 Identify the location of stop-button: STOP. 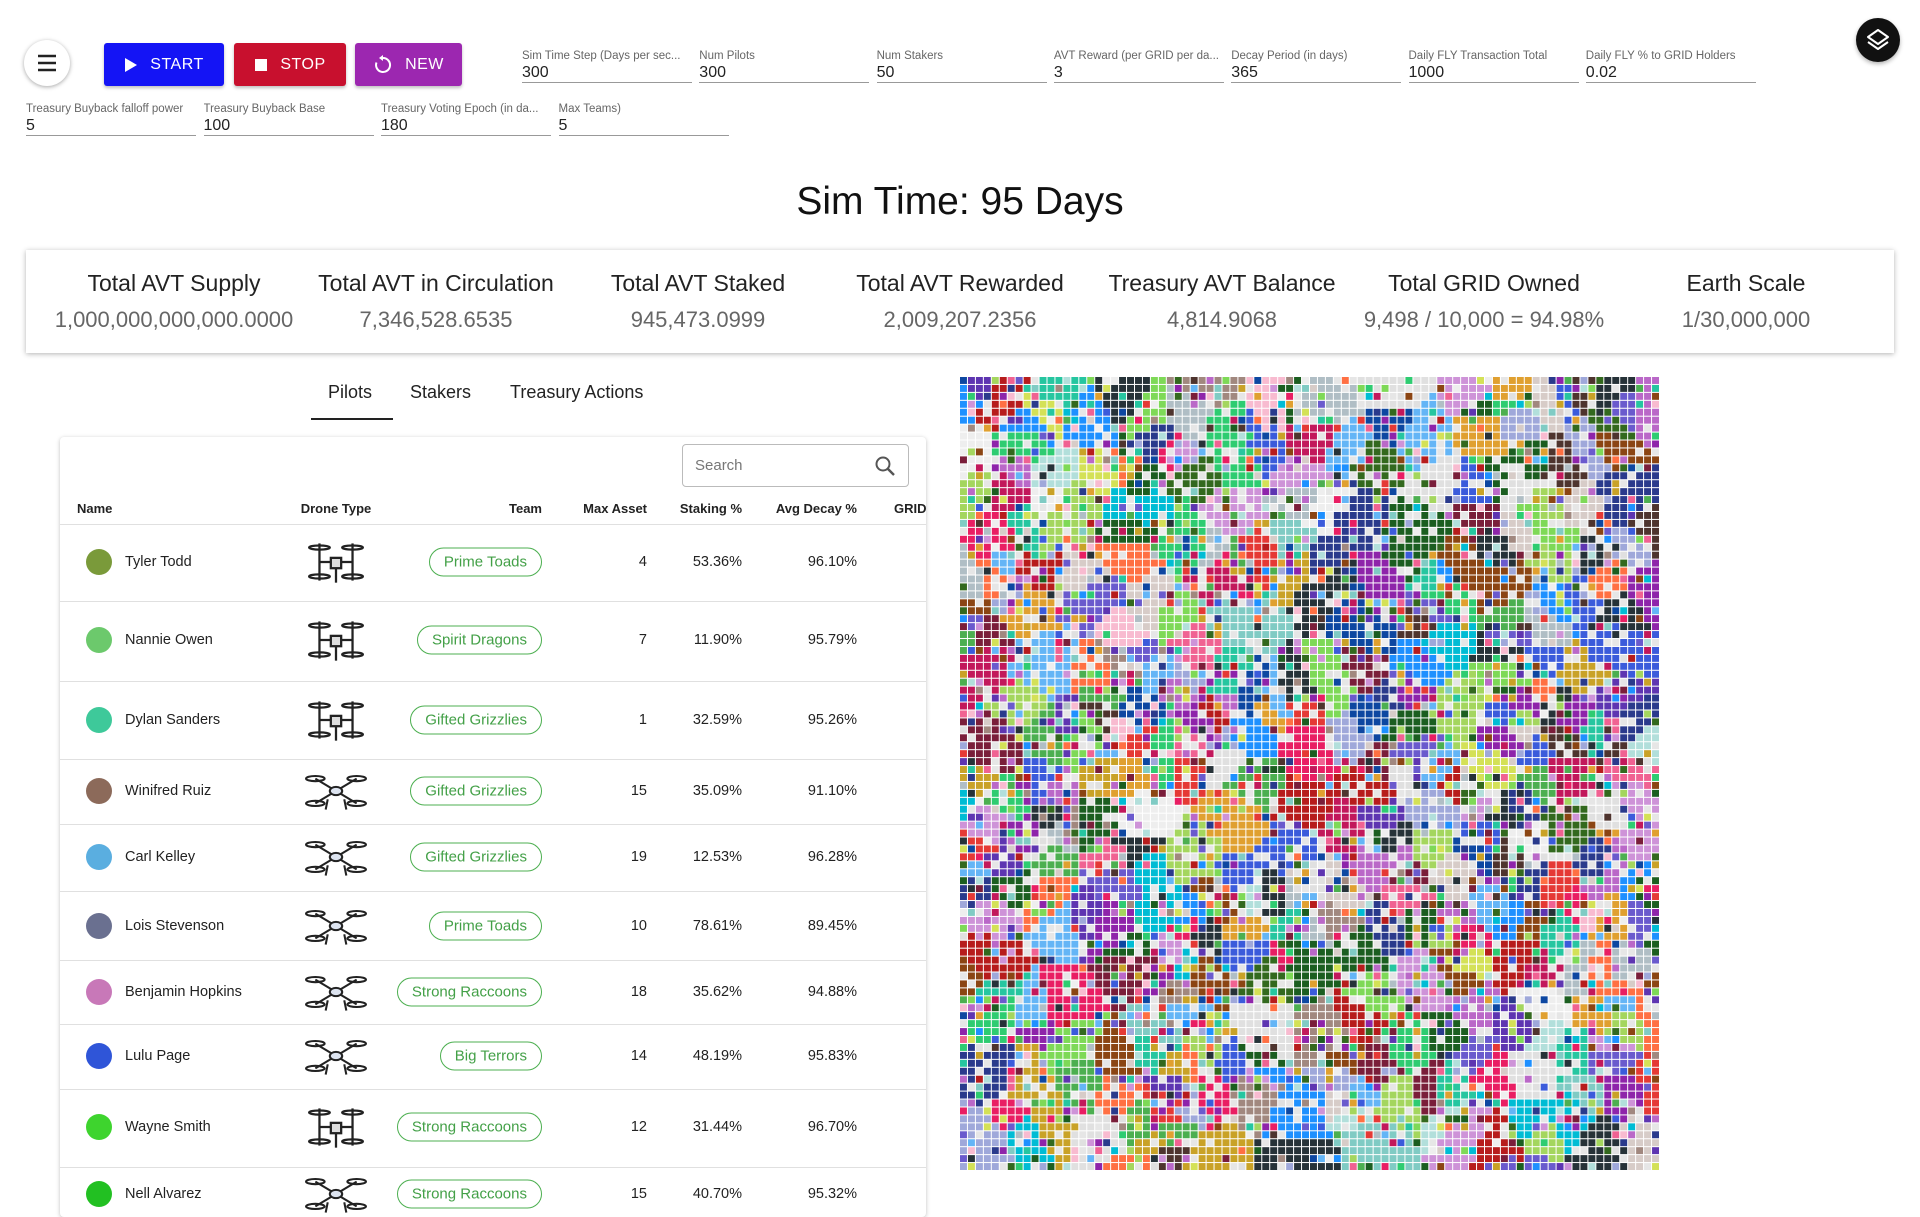
(290, 64).